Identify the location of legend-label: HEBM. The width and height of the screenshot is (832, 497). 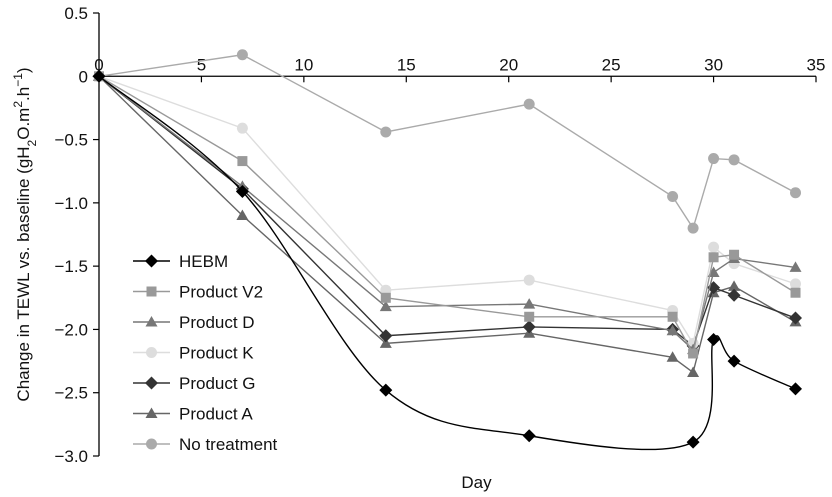
(203, 261).